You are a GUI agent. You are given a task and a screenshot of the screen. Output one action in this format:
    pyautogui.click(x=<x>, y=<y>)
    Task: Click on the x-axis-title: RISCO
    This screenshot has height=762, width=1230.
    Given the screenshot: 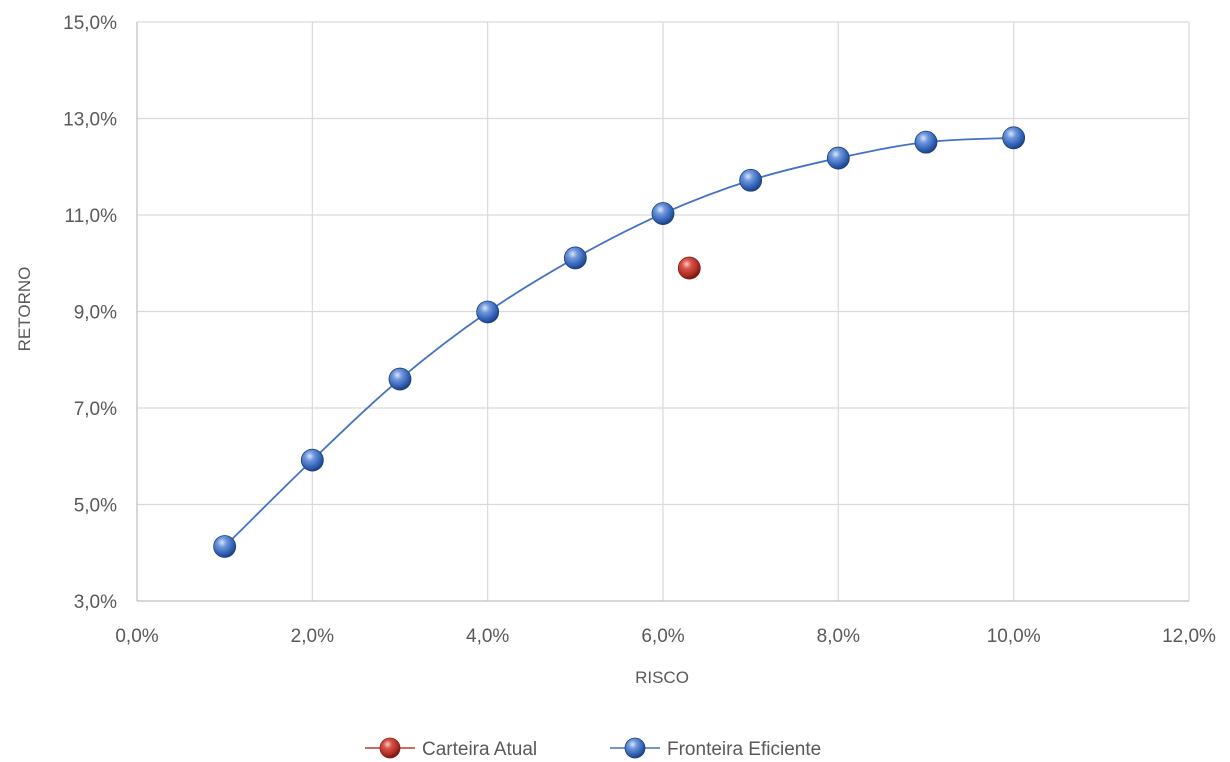 What is the action you would take?
    pyautogui.click(x=662, y=677)
    